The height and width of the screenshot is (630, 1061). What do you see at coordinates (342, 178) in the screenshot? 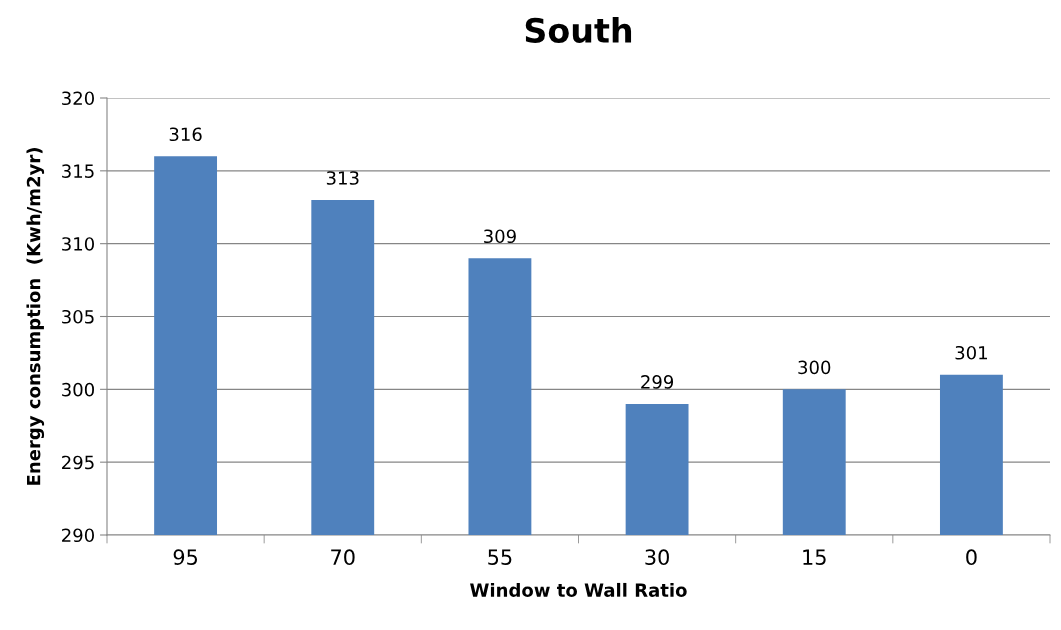
I see `data-label: 313` at bounding box center [342, 178].